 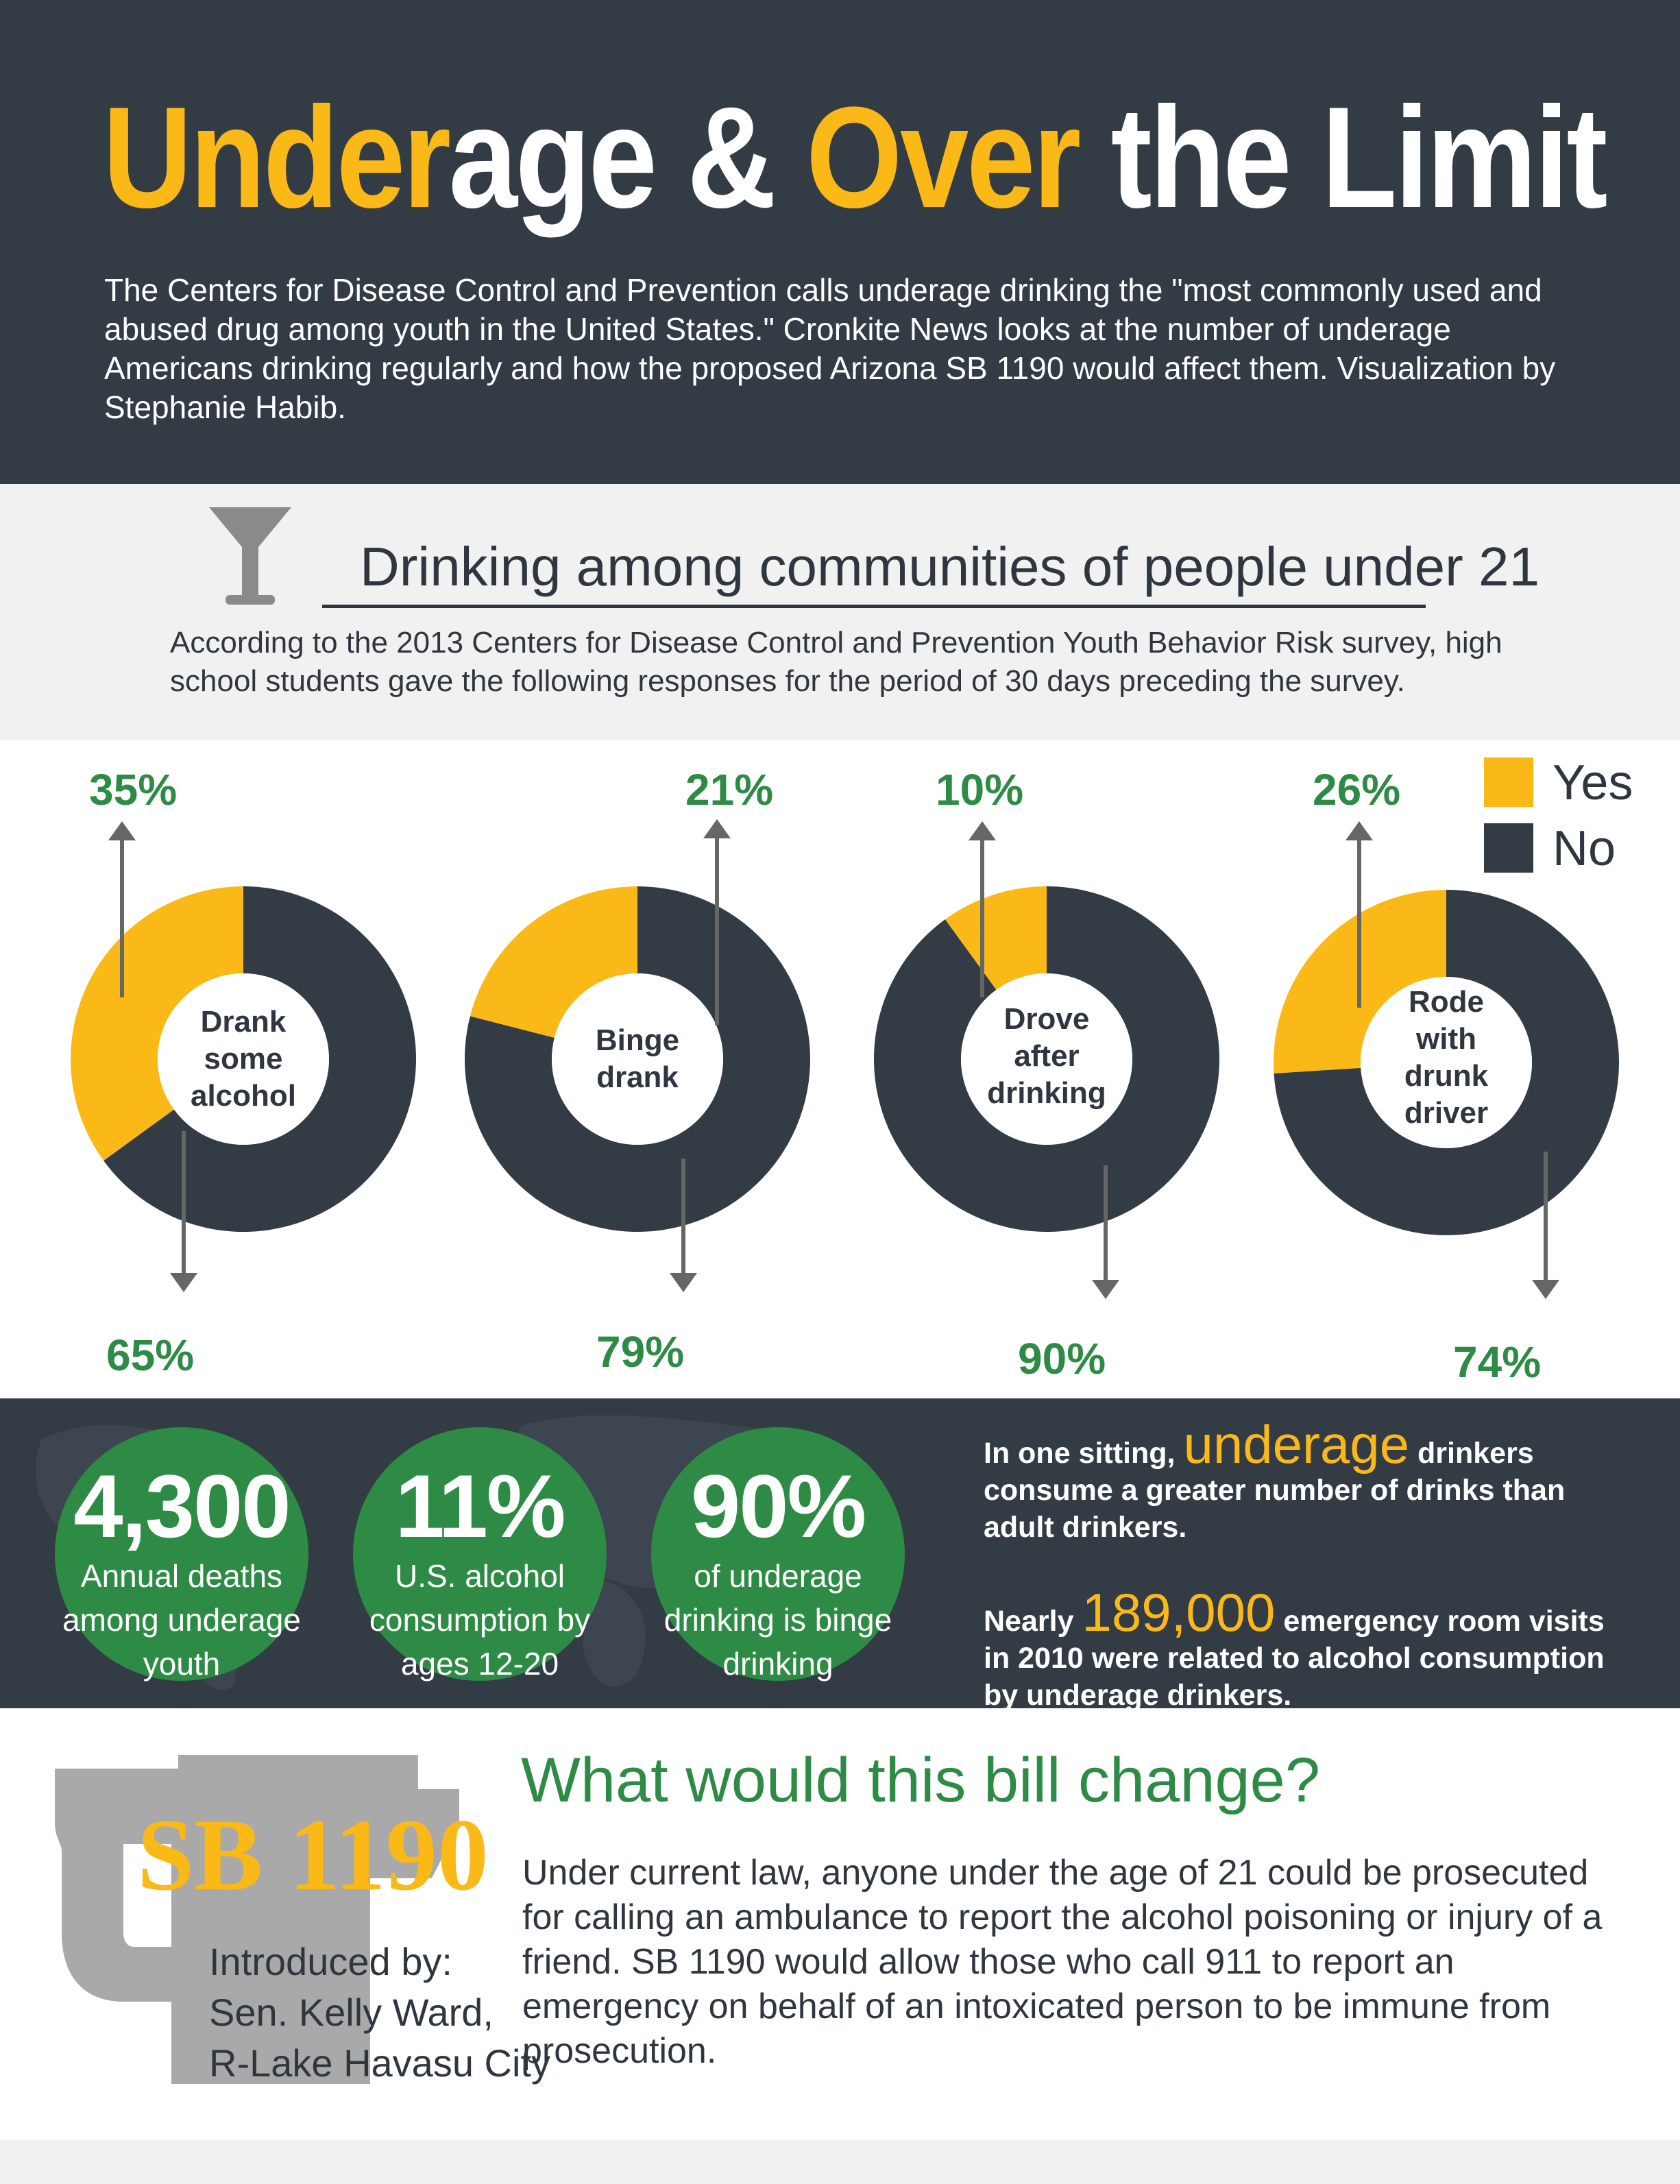 I want to click on yes-percent-label: 21%, so click(x=729, y=790).